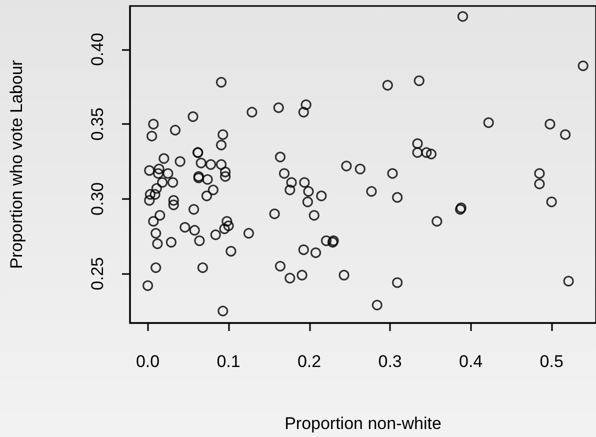 The image size is (596, 437). What do you see at coordinates (309, 361) in the screenshot?
I see `x-tick-label: 0.2` at bounding box center [309, 361].